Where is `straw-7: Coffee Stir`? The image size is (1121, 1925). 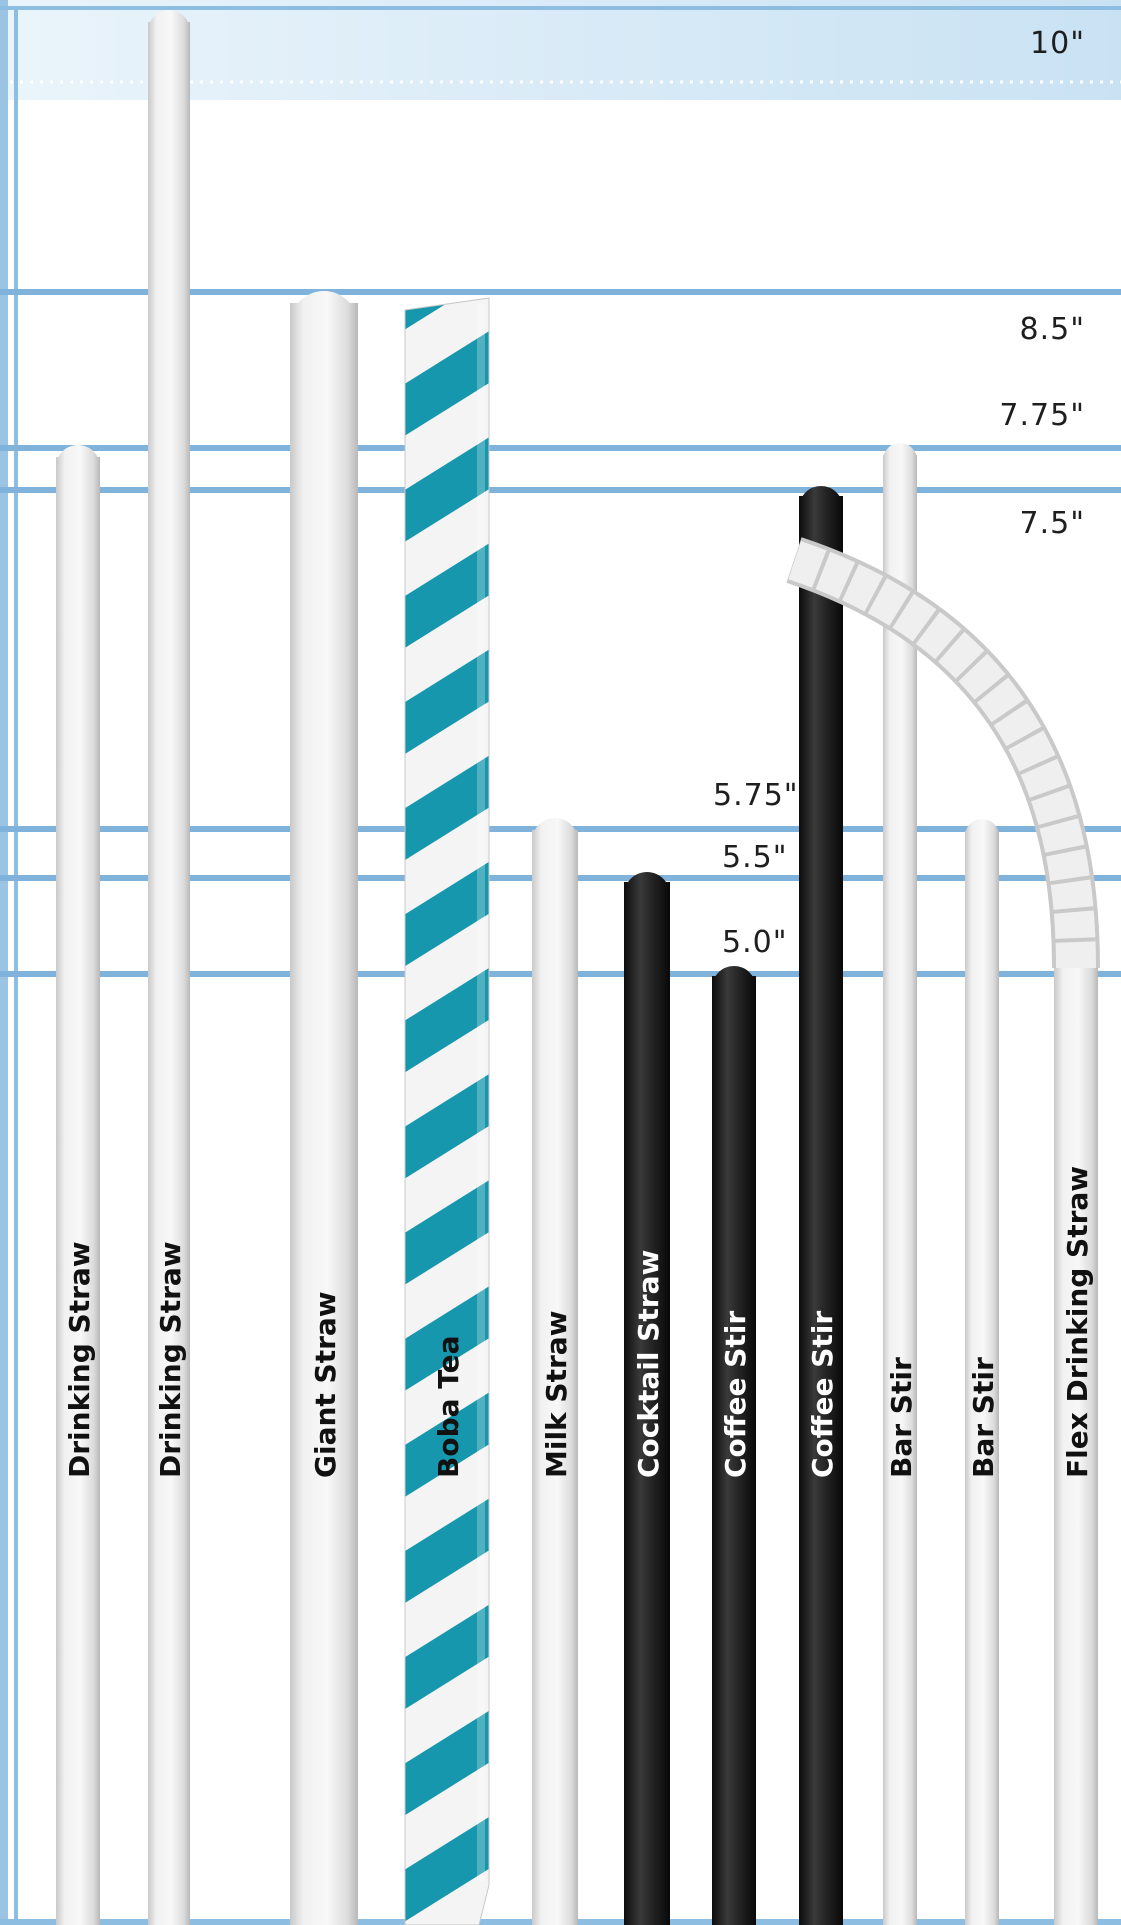 straw-7: Coffee Stir is located at coordinates (734, 1445).